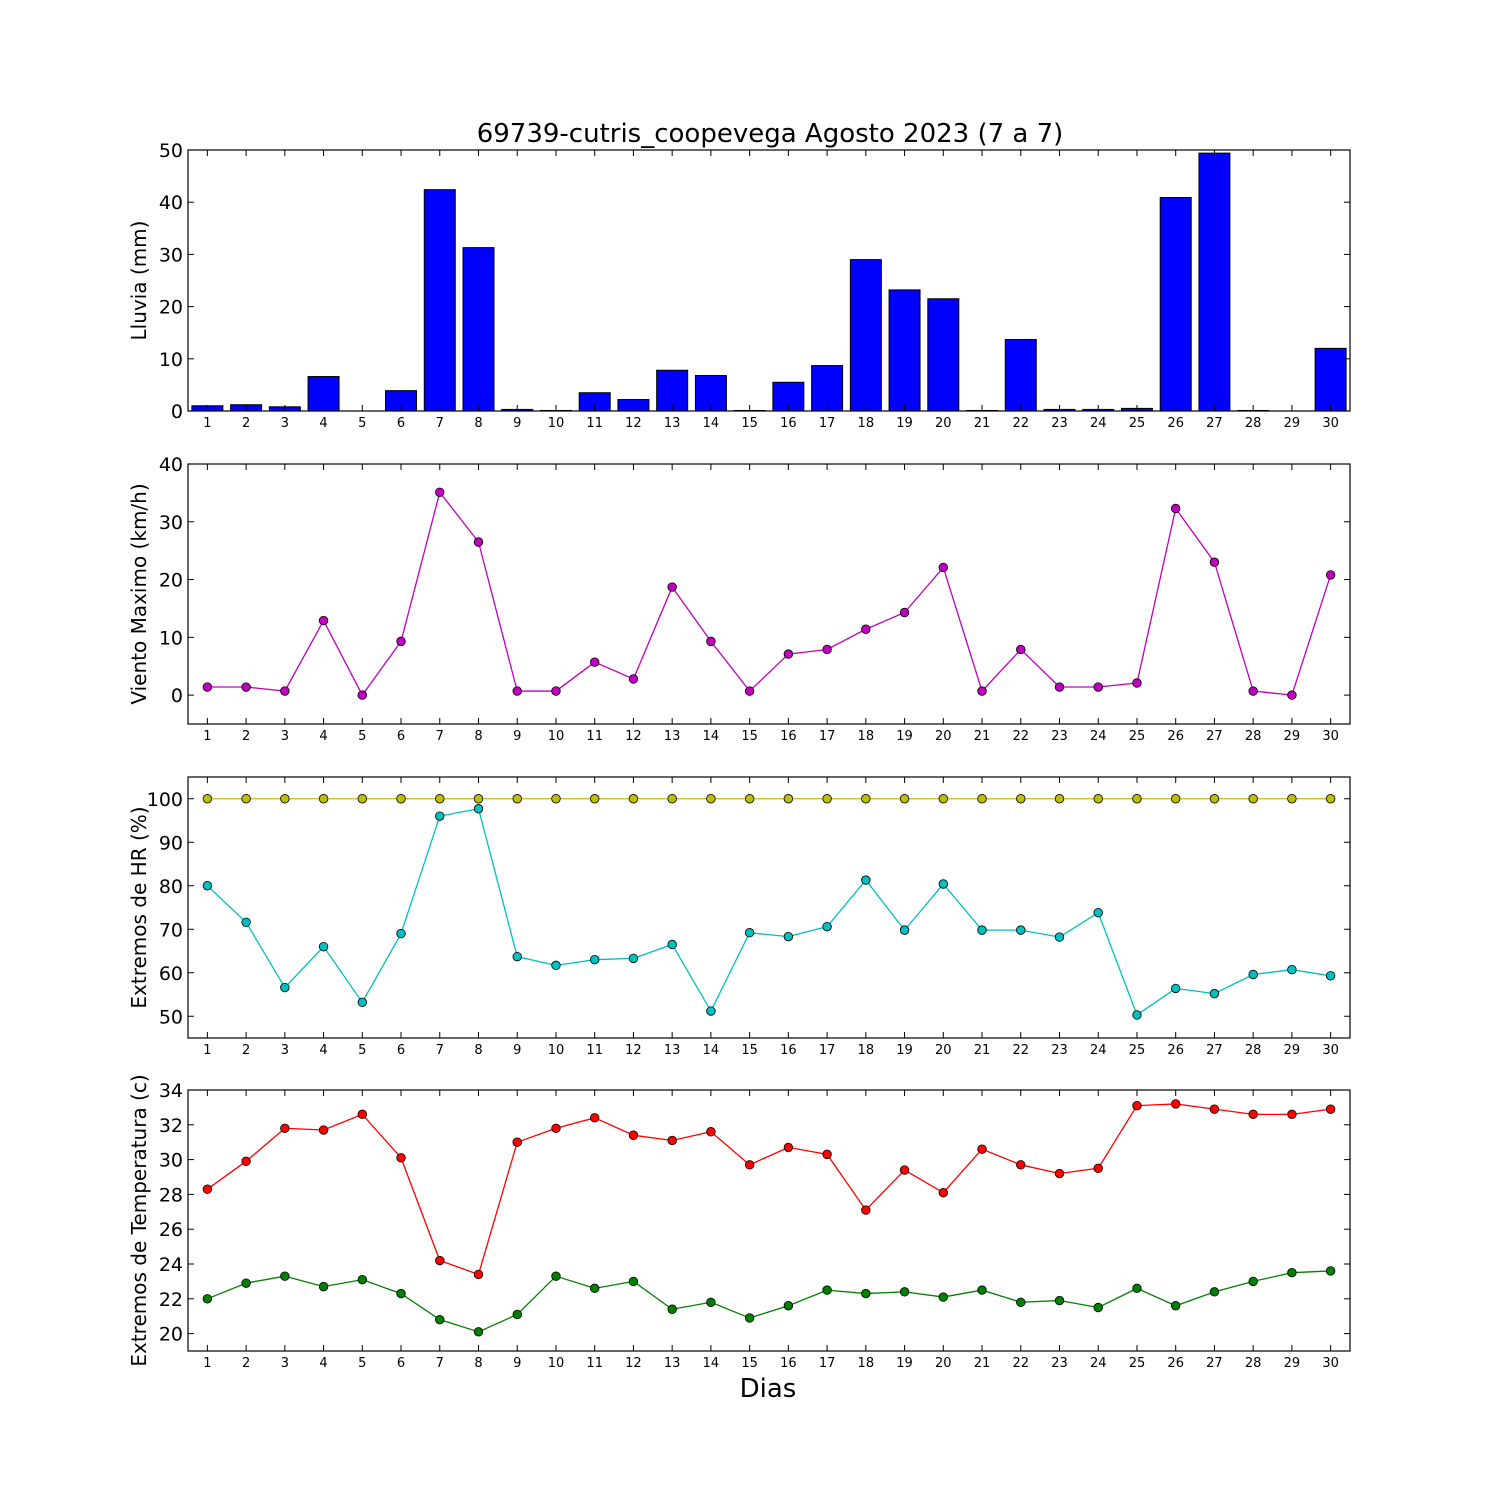 This screenshot has width=1500, height=1500. I want to click on y-tick-label: 28, so click(171, 1195).